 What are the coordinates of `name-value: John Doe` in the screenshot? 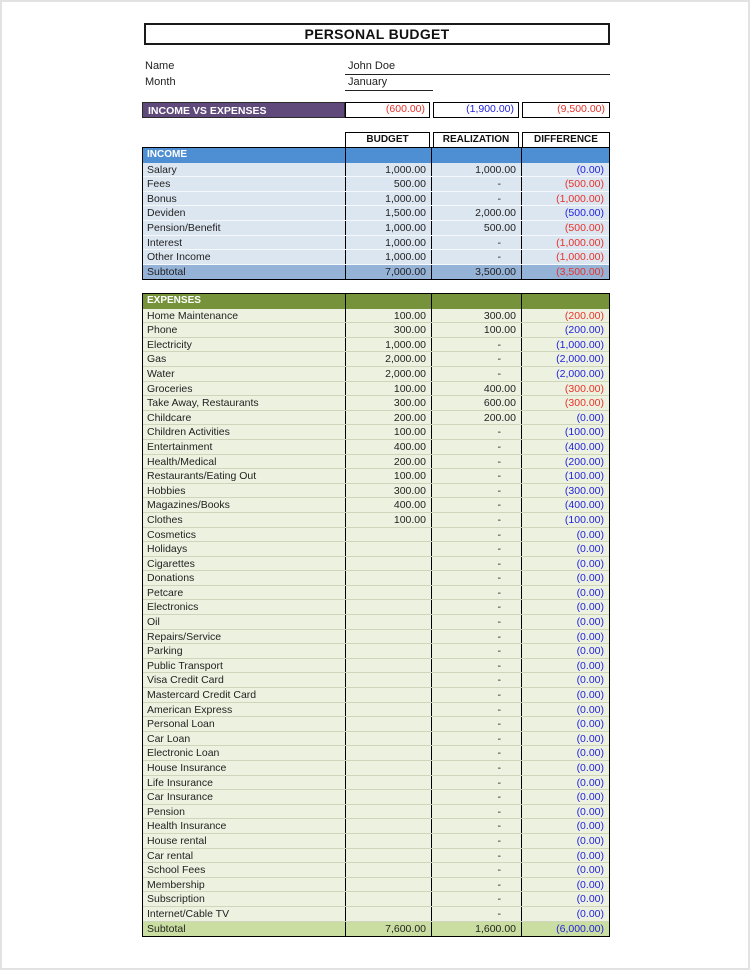 It's located at (372, 66).